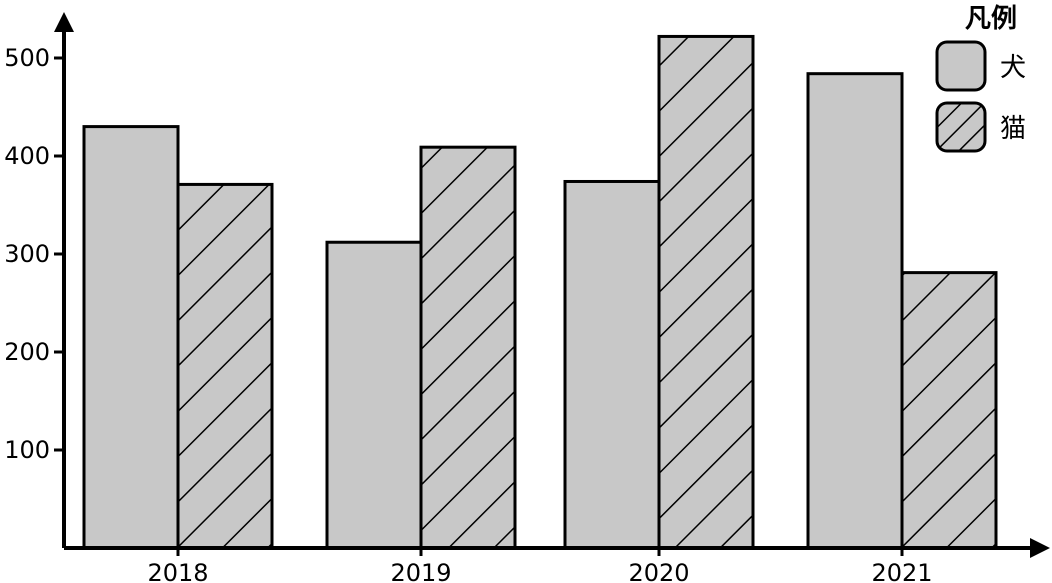 This screenshot has height=583, width=1052. I want to click on x-tick-label: 2020, so click(658, 571).